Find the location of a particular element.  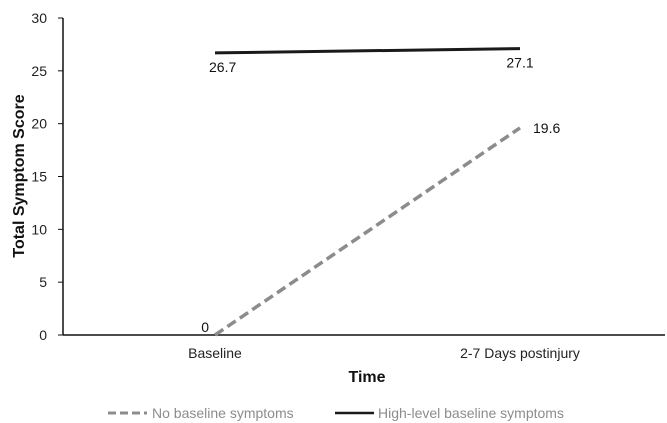

data-label: 26.7 is located at coordinates (222, 67).